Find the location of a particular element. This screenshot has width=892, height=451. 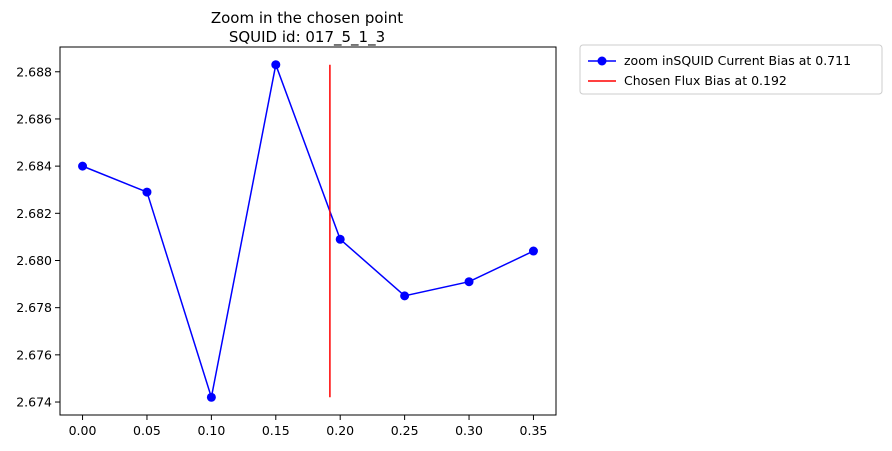

chart-subtitle: SQUID id: 017_5_1_3 is located at coordinates (307, 37).